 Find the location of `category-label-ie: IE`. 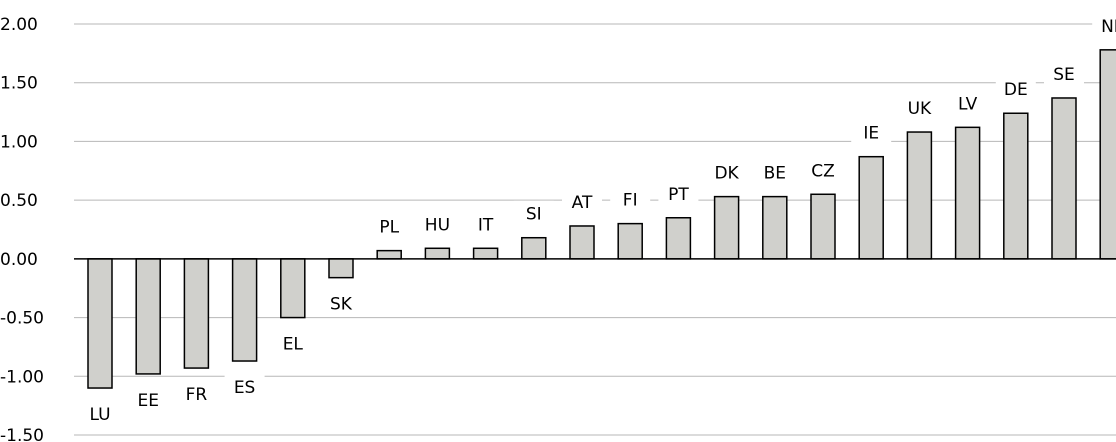

category-label-ie: IE is located at coordinates (871, 134).